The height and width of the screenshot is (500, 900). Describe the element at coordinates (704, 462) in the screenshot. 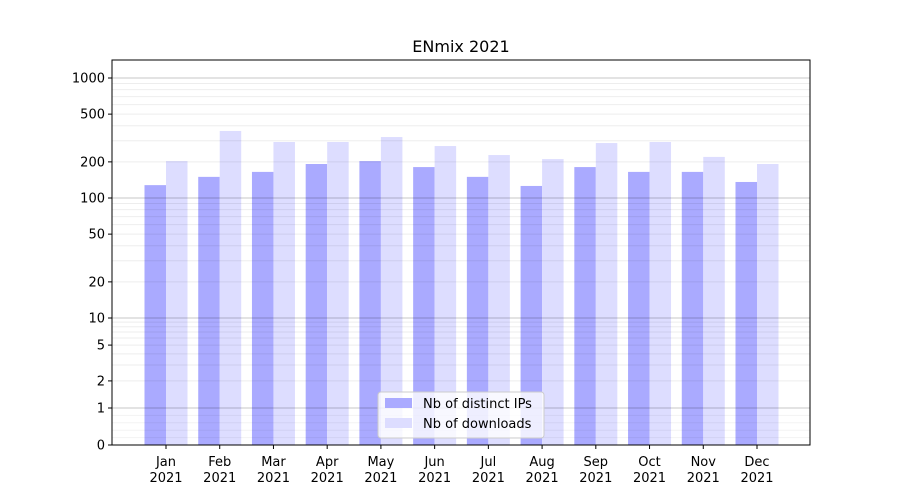

I see `x-tick-label: Nov` at that location.